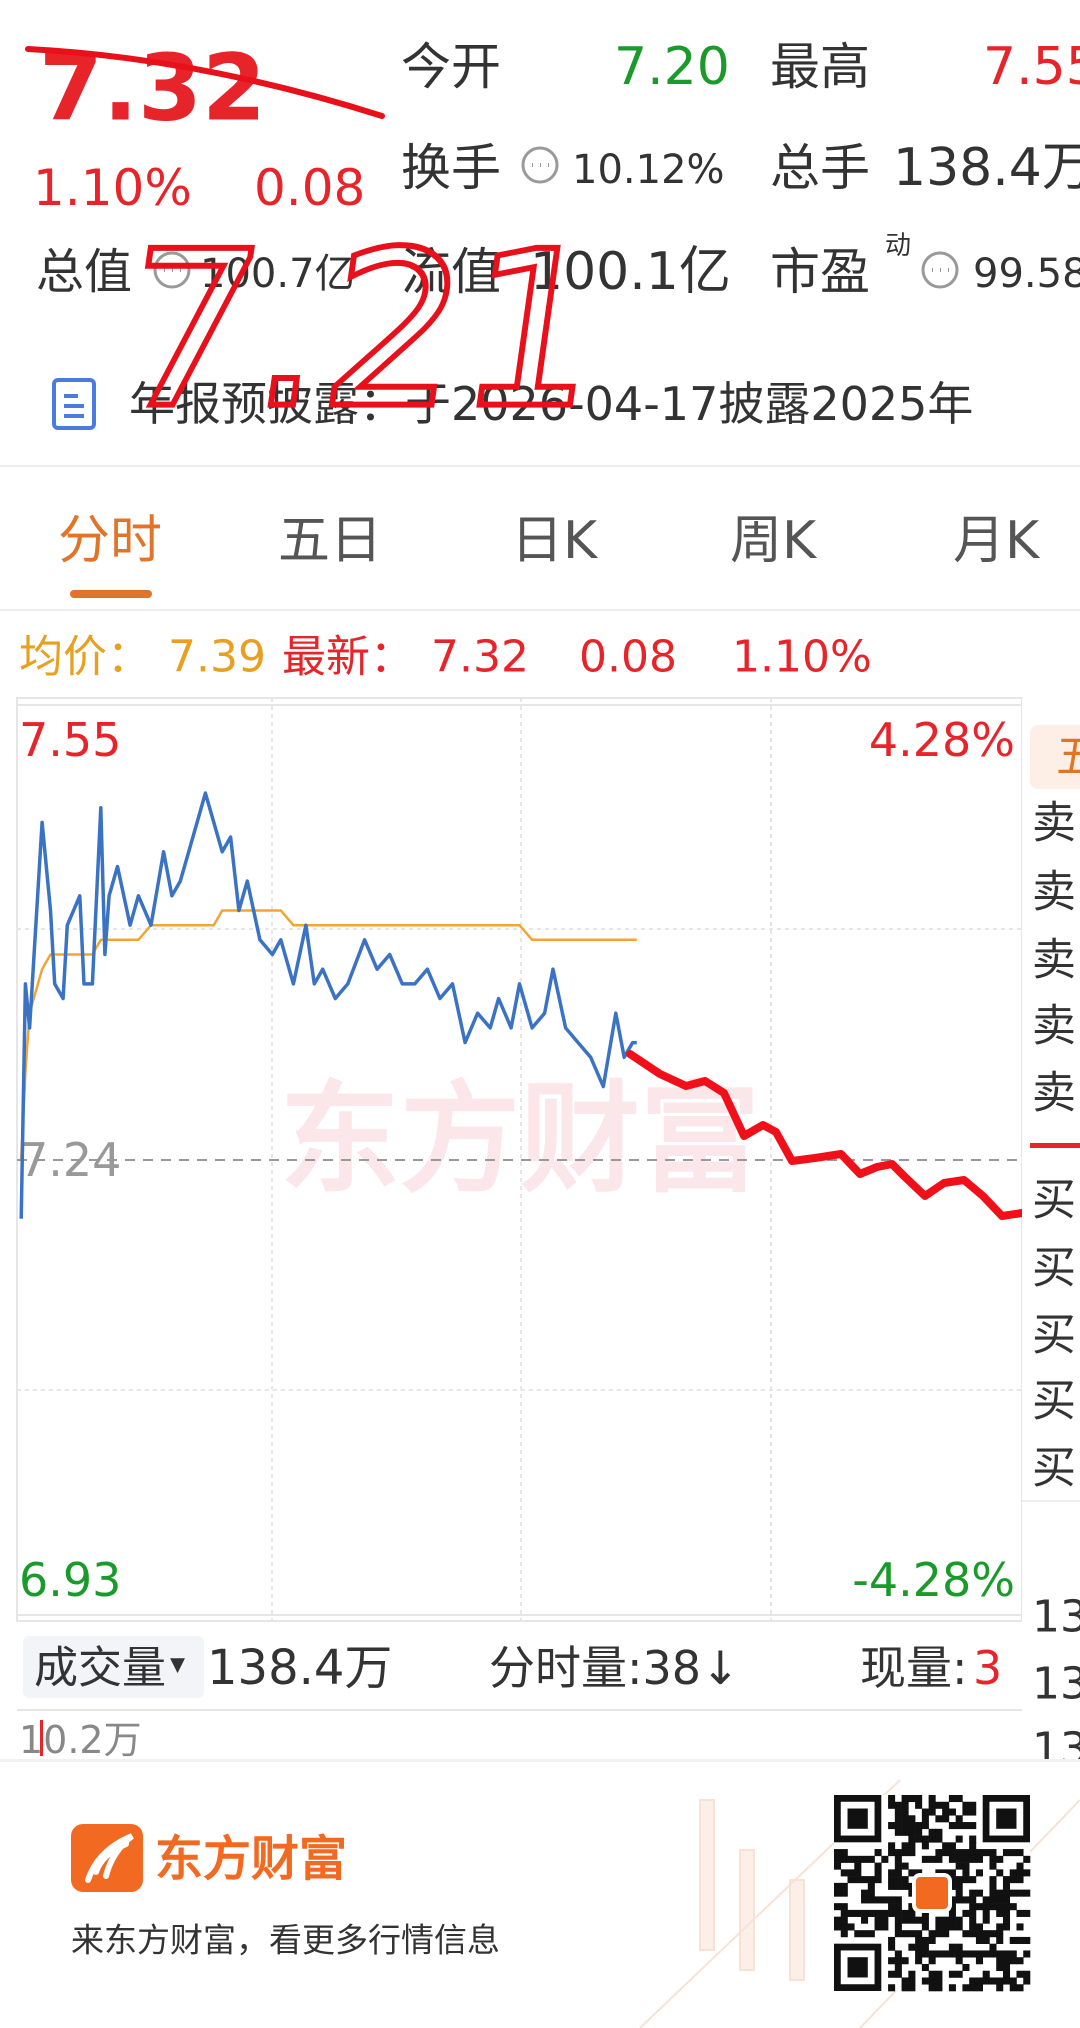 The height and width of the screenshot is (2028, 1080). Describe the element at coordinates (540, 466) in the screenshot. I see `divider` at that location.